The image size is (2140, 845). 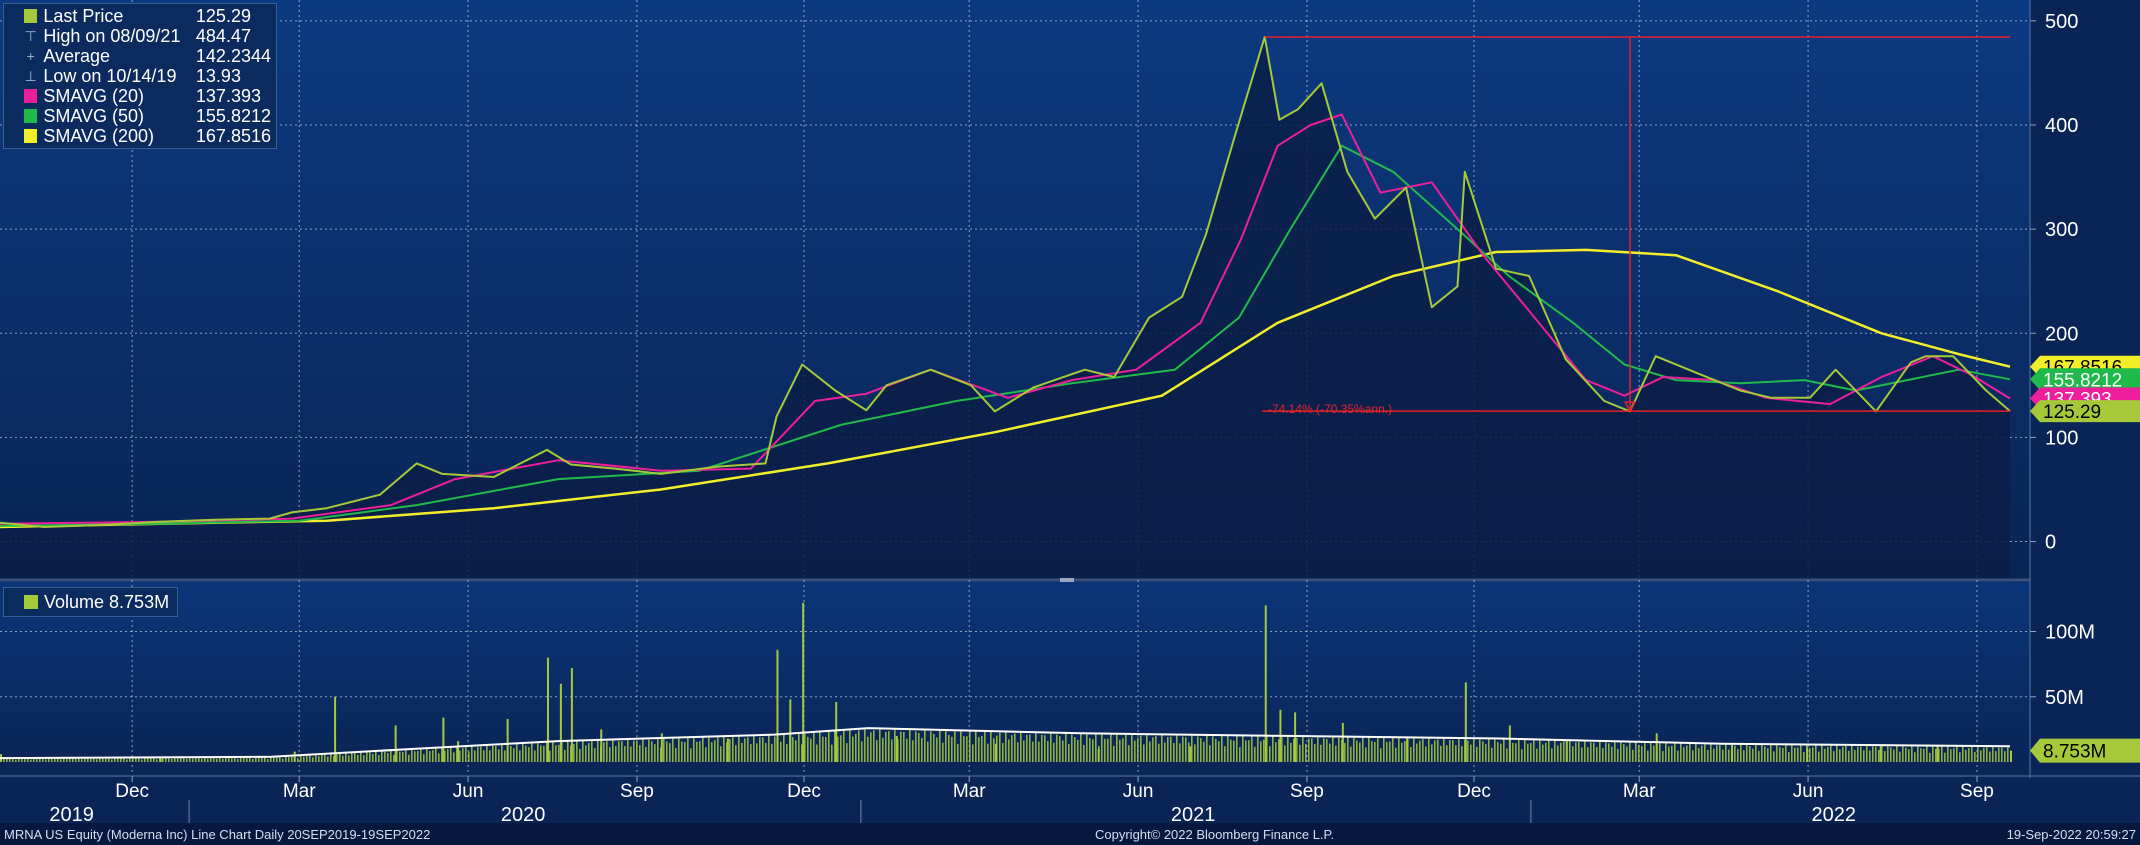 I want to click on legend-row: SMAVG (20) 137.393, so click(x=140, y=96).